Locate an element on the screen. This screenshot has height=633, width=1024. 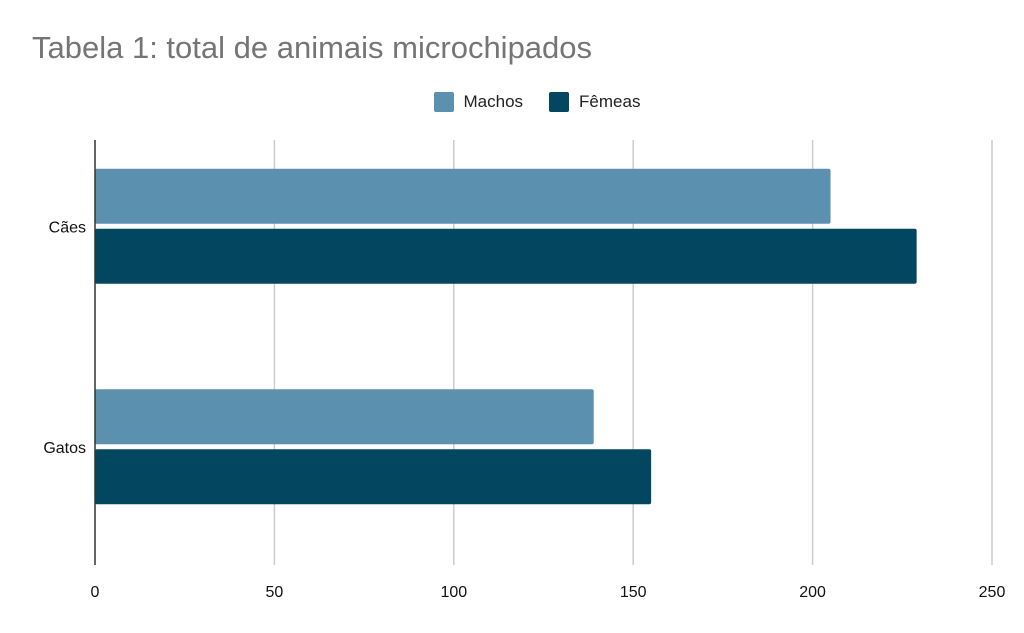
x-tick-label: 250 is located at coordinates (992, 592).